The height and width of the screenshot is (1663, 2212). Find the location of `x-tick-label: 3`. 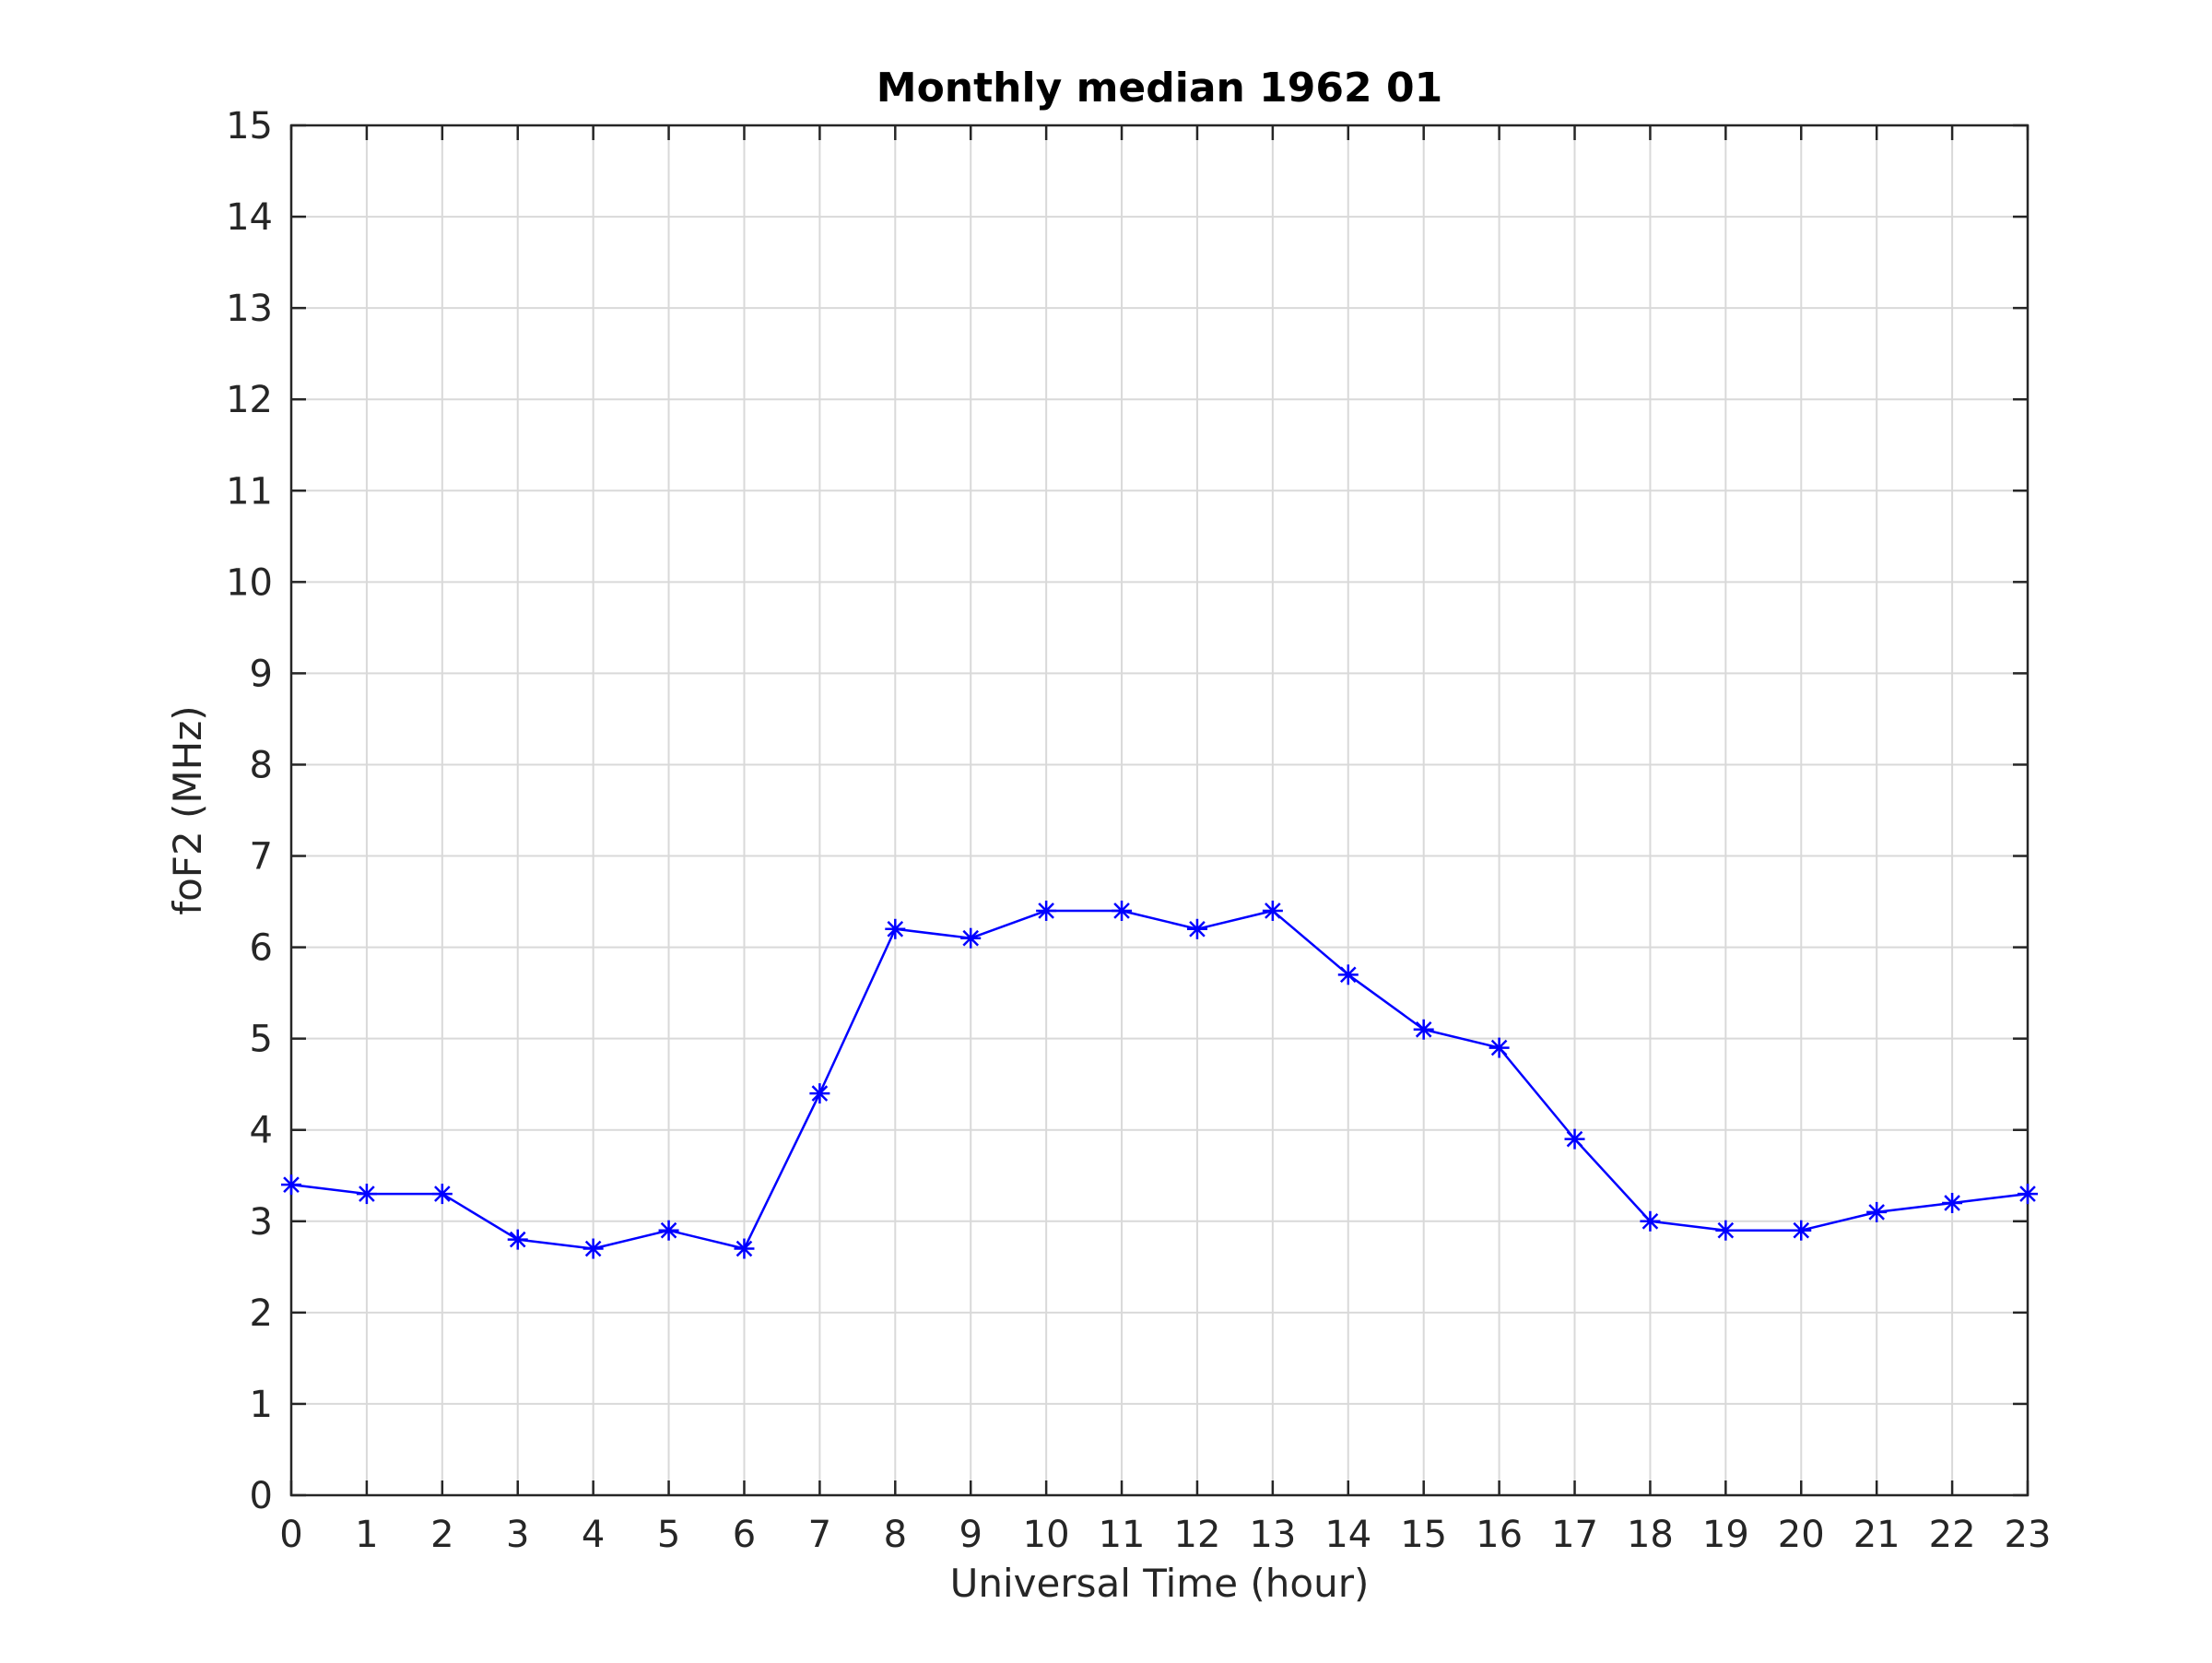

x-tick-label: 3 is located at coordinates (517, 1535).